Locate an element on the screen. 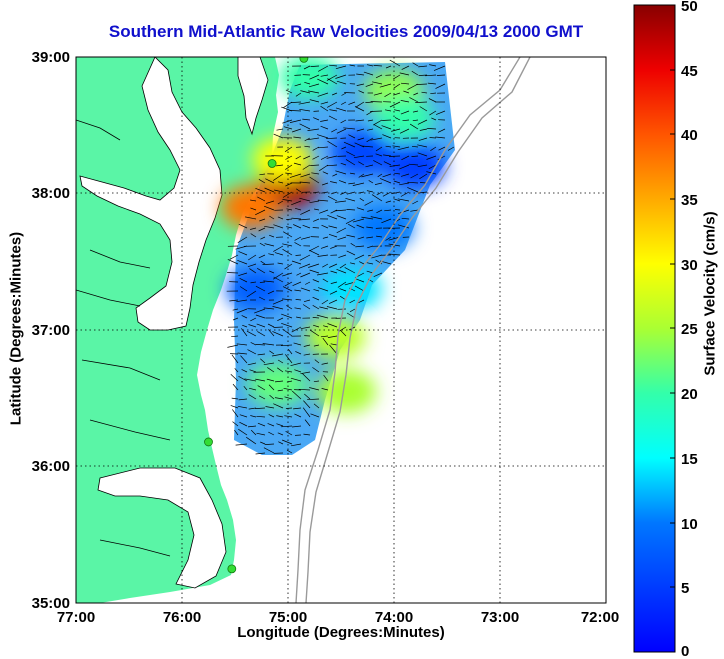 Image resolution: width=724 pixels, height=659 pixels. x-axis-label: Longitude (Degrees:Minutes) is located at coordinates (341, 632).